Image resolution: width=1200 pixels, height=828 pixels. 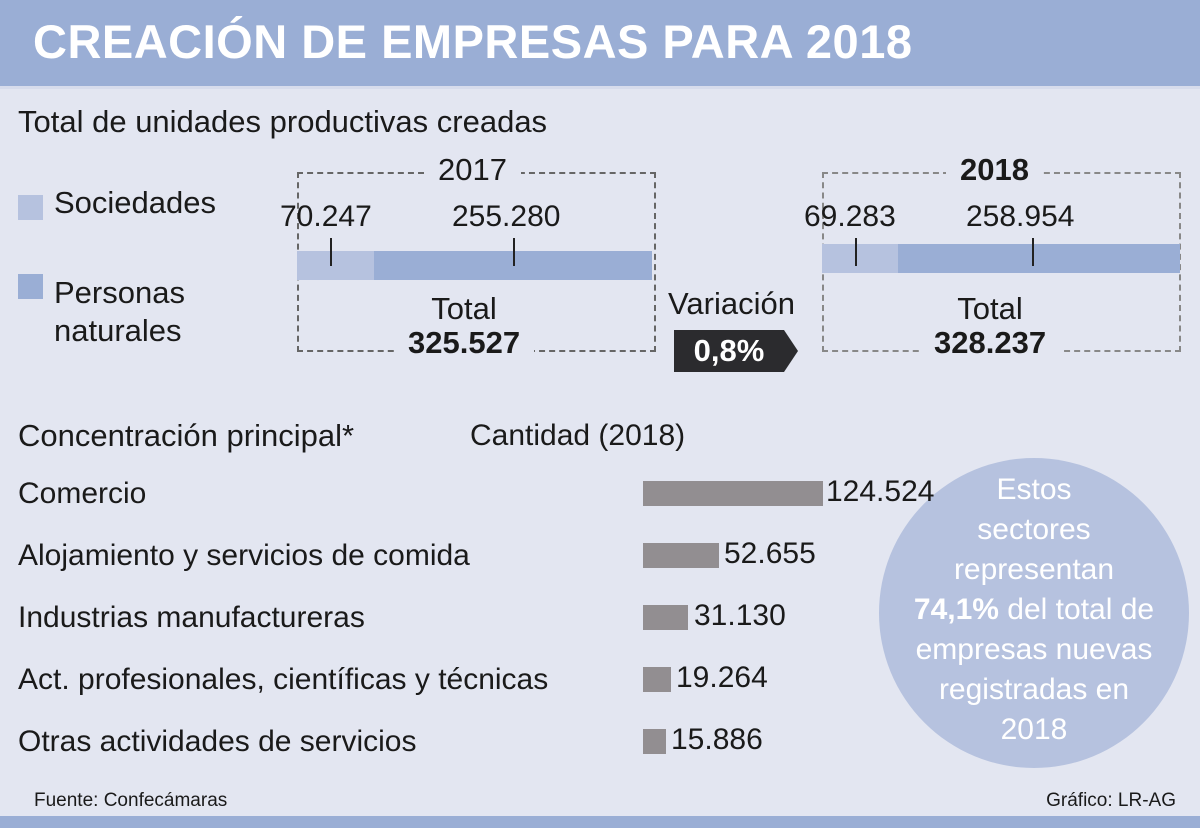 I want to click on total-label-2018: Total, so click(x=990, y=308).